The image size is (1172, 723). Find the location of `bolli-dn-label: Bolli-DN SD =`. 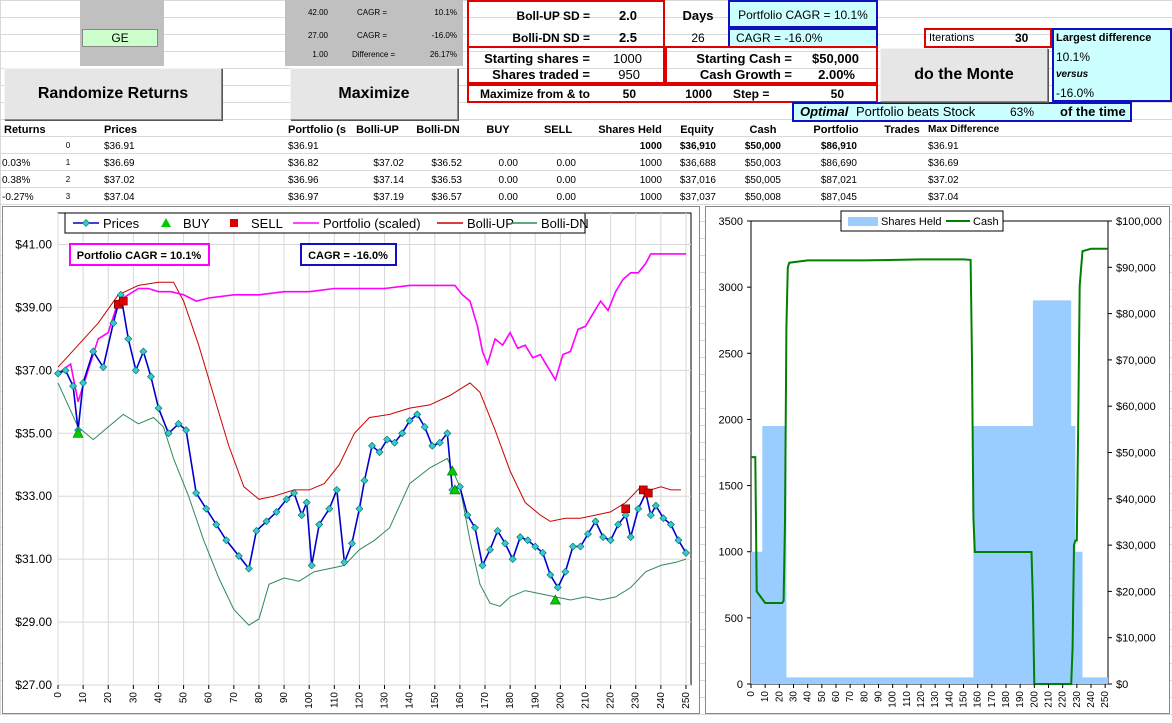

bolli-dn-label: Bolli-DN SD = is located at coordinates (551, 38).